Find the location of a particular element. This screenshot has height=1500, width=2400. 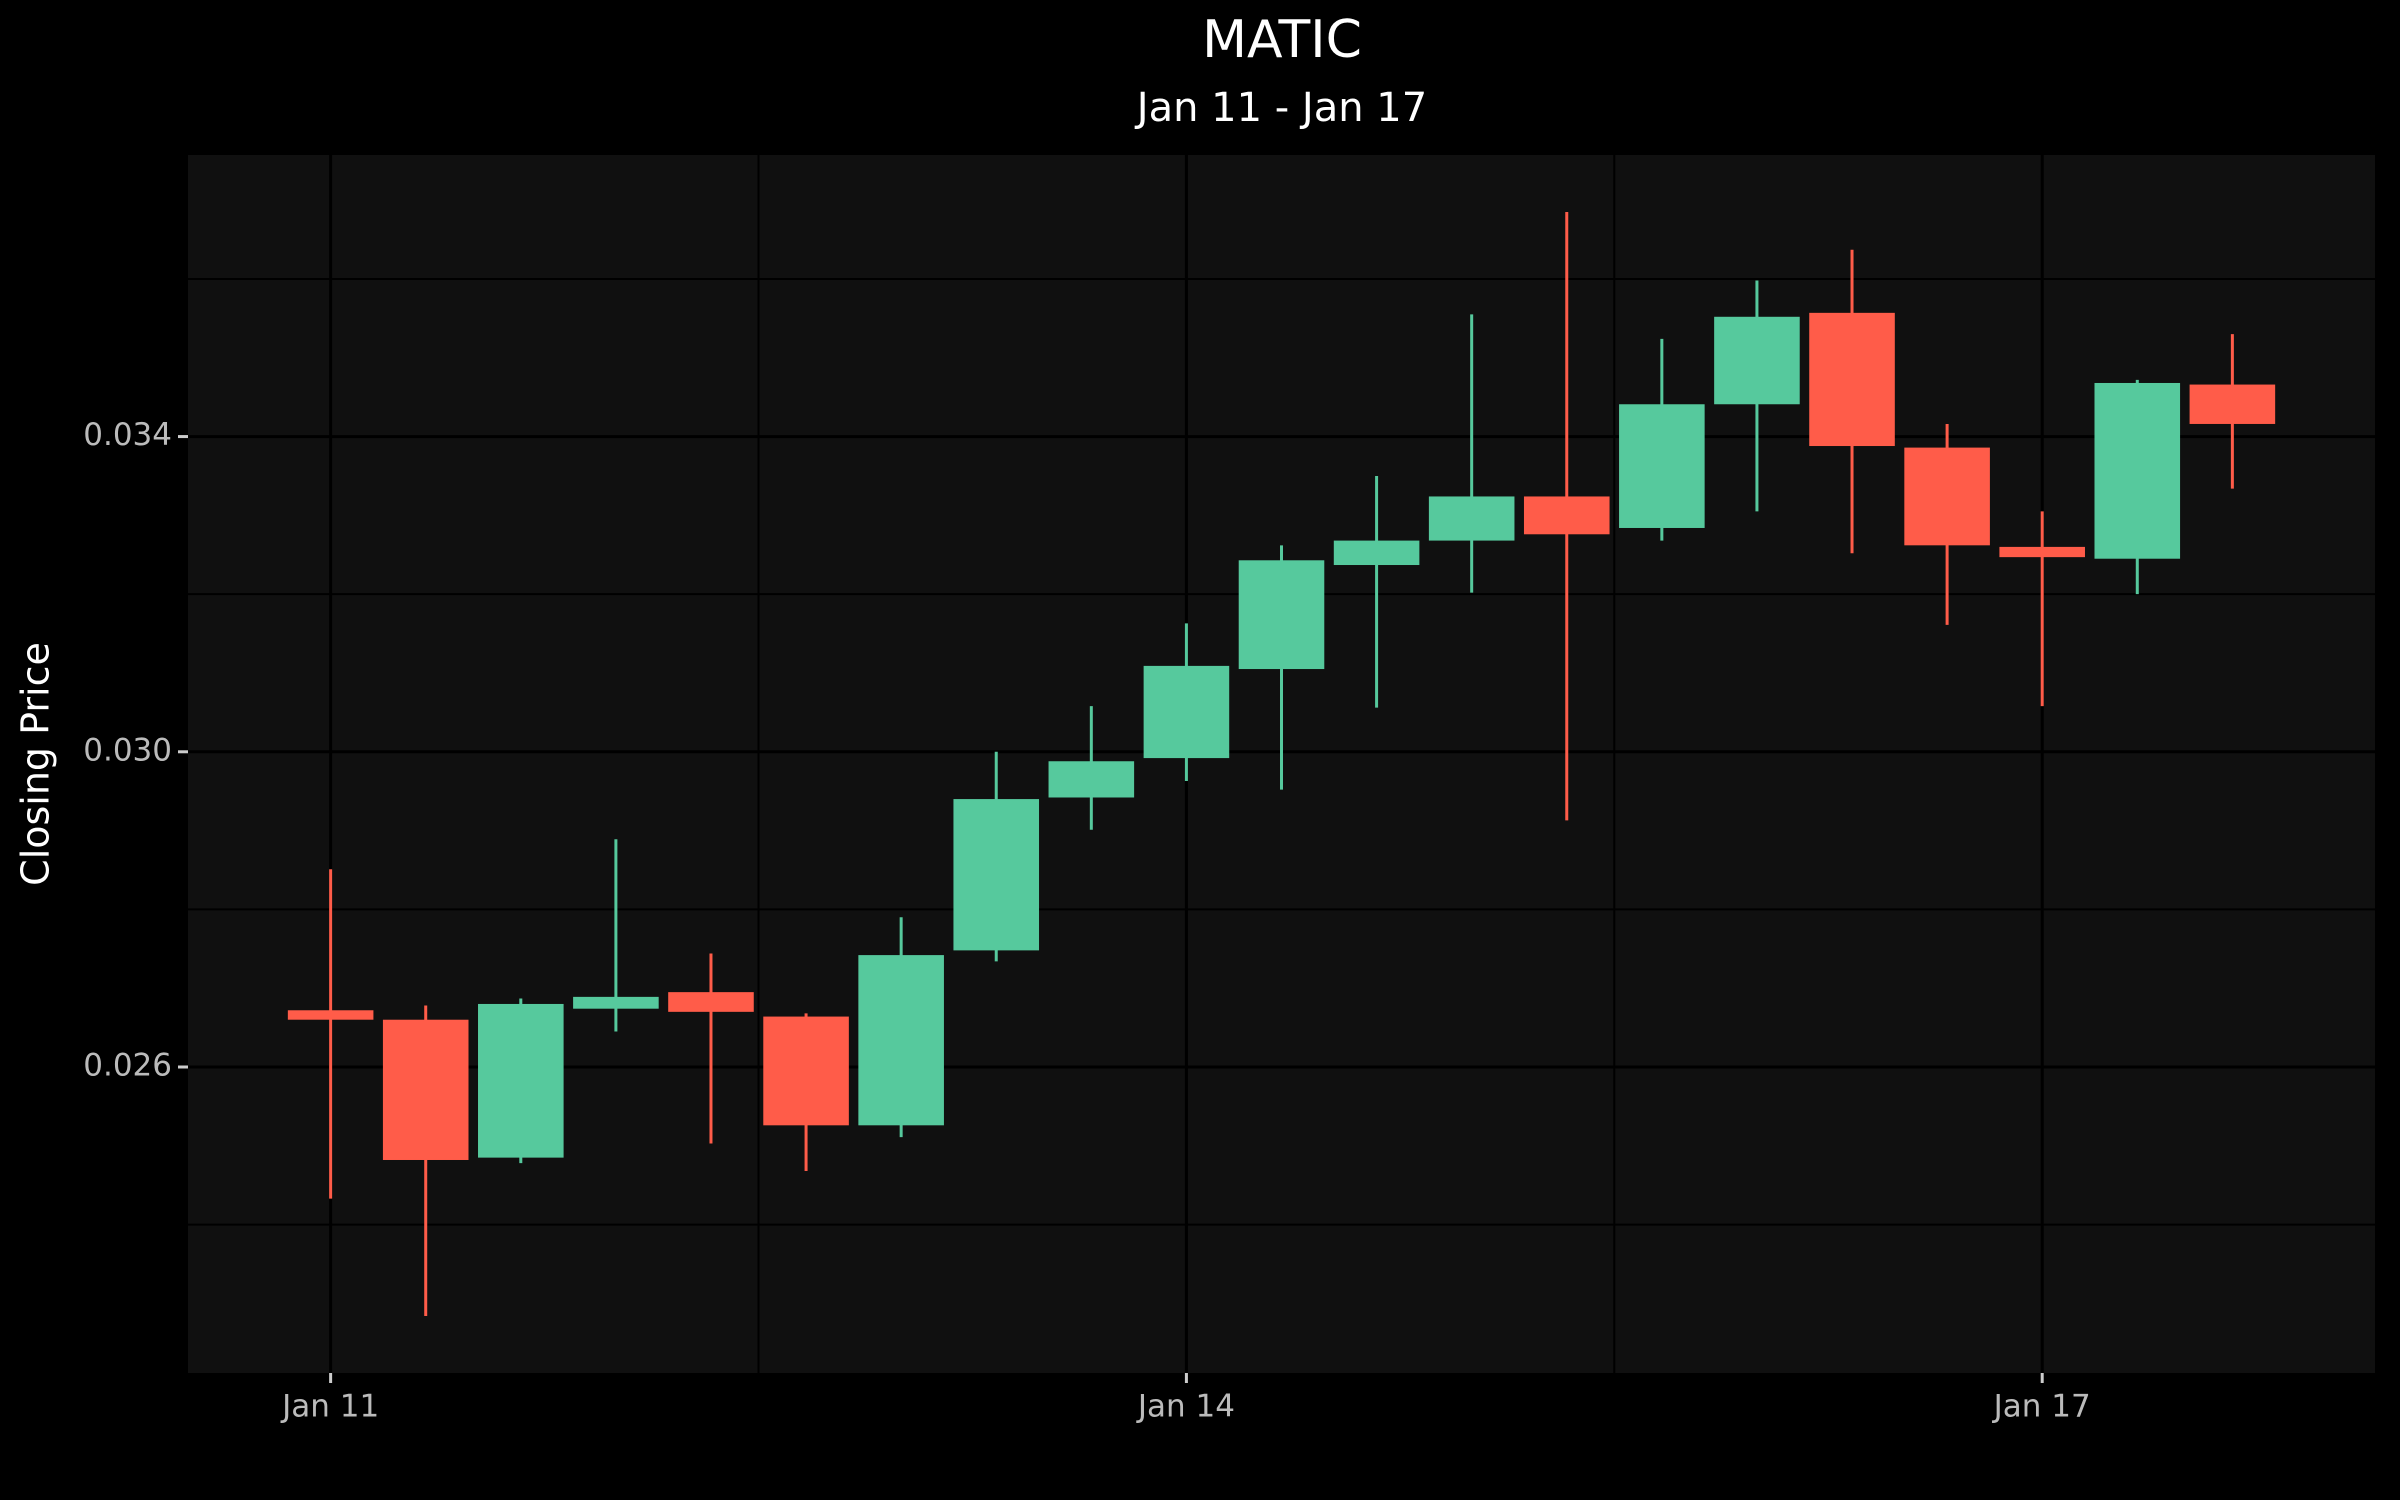

x-tick-label: Jan 11 is located at coordinates (329, 1407).